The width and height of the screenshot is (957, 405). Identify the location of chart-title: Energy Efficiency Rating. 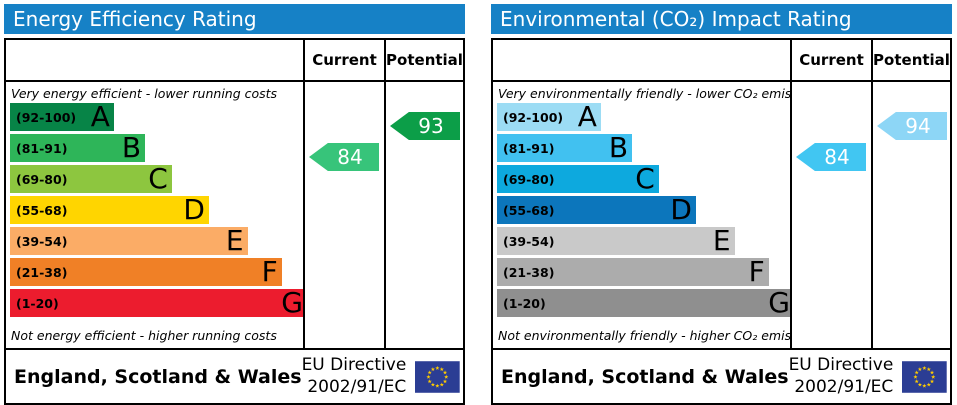
(234, 19).